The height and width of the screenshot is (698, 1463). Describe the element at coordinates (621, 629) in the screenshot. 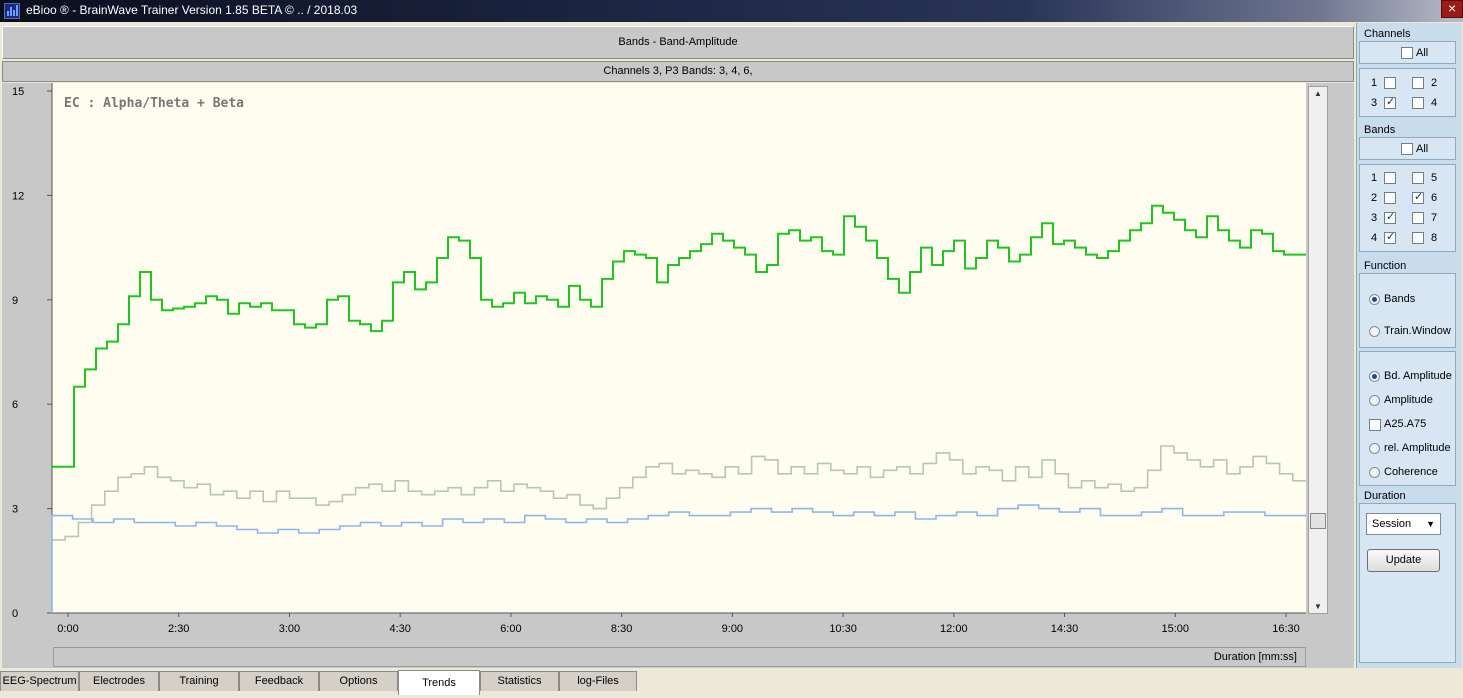

I see `x-tick-label: 8:30` at that location.